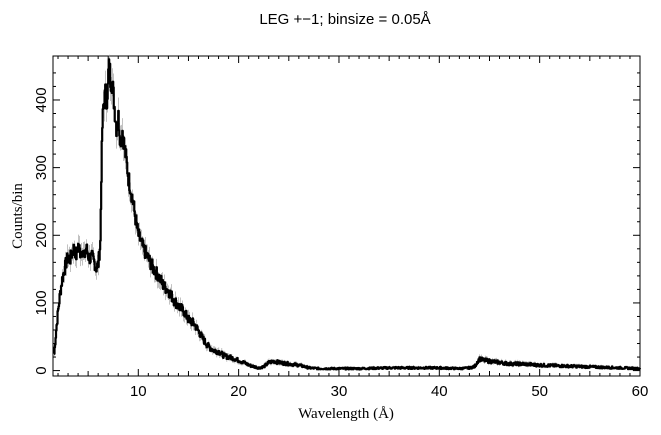 Image resolution: width=661 pixels, height=435 pixels. I want to click on chart-title: LEG +−1; binsize = 0.05Å, so click(344, 19).